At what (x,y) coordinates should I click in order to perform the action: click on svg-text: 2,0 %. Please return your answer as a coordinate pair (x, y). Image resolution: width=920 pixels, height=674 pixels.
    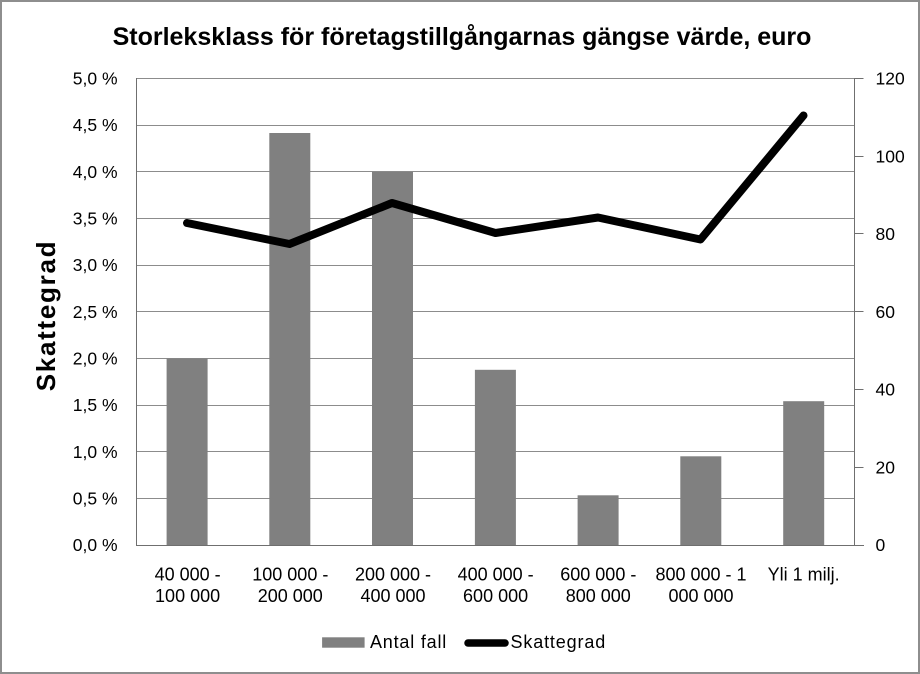
    Looking at the image, I should click on (95, 359).